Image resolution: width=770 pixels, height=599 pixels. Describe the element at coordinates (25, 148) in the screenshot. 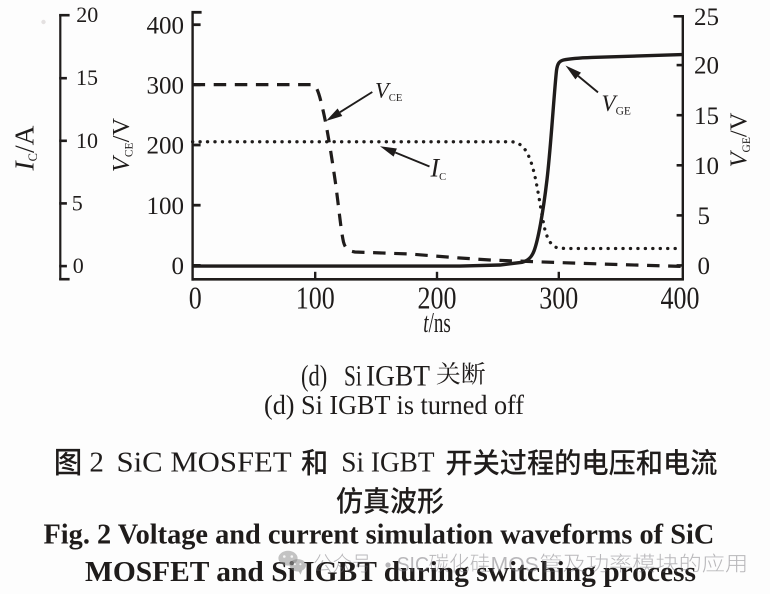

I see `svg-text: IC/A` at that location.